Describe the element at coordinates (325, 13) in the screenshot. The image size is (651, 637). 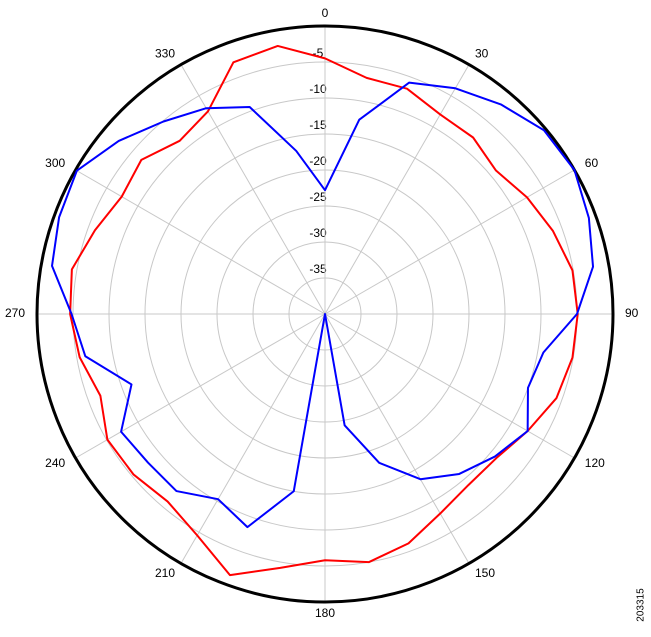
I see `angle-label: 0` at that location.